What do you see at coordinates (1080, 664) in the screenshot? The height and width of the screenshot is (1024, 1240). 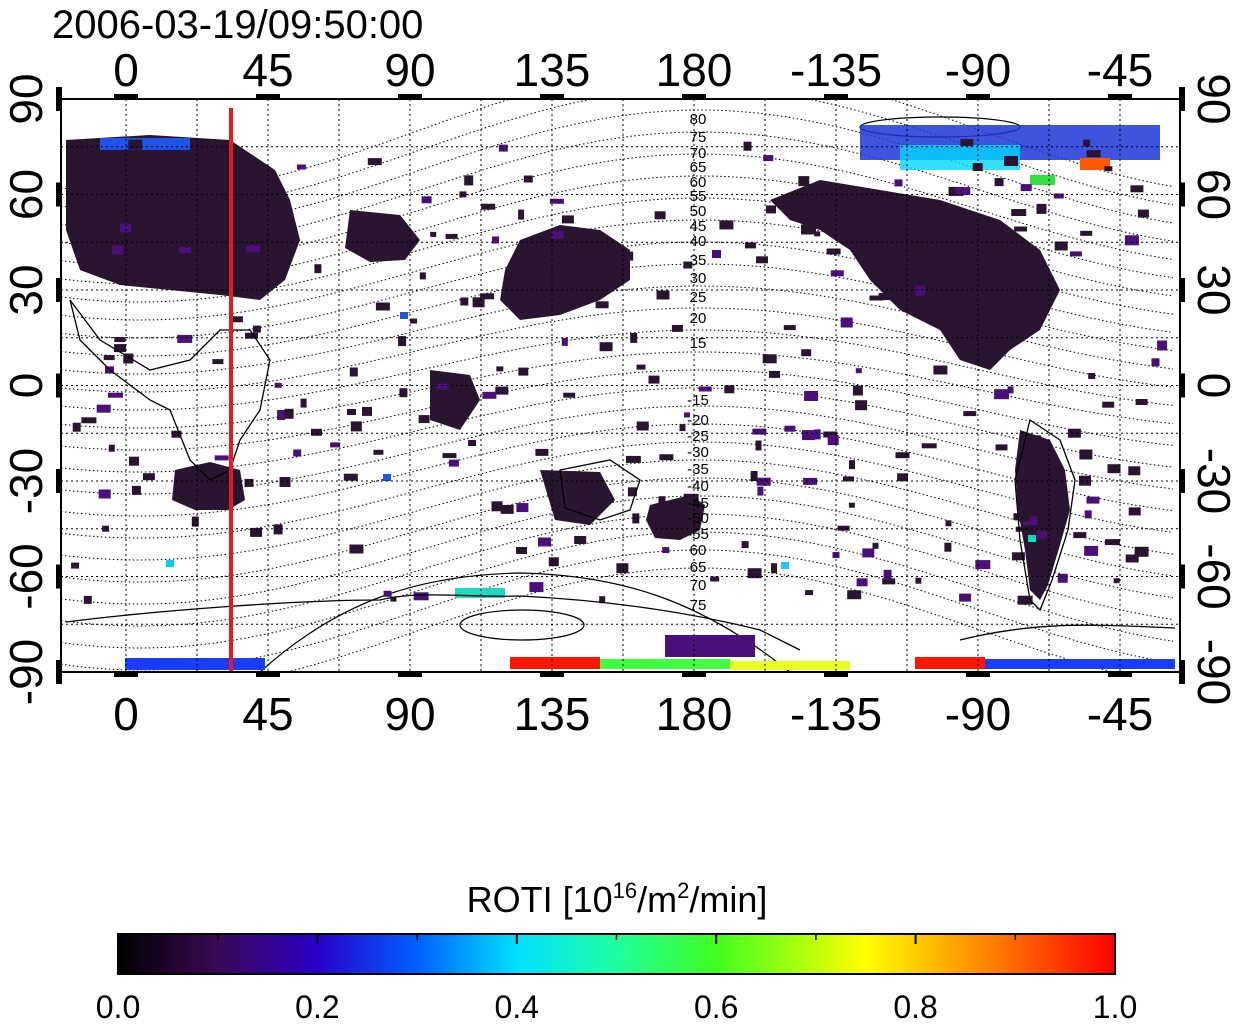 I see `antarctic-band-blue-right` at bounding box center [1080, 664].